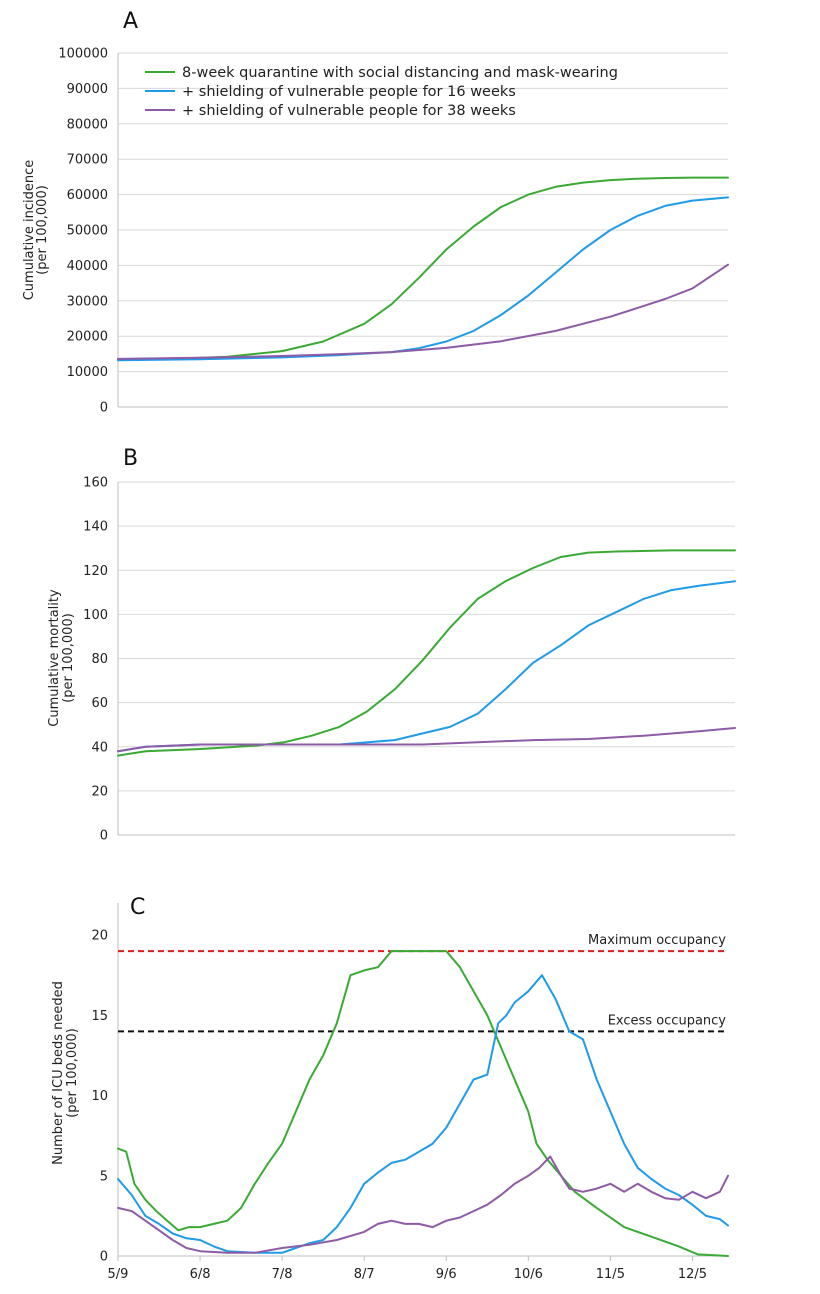  I want to click on panel-a-y-tick-label: 60000, so click(87, 195).